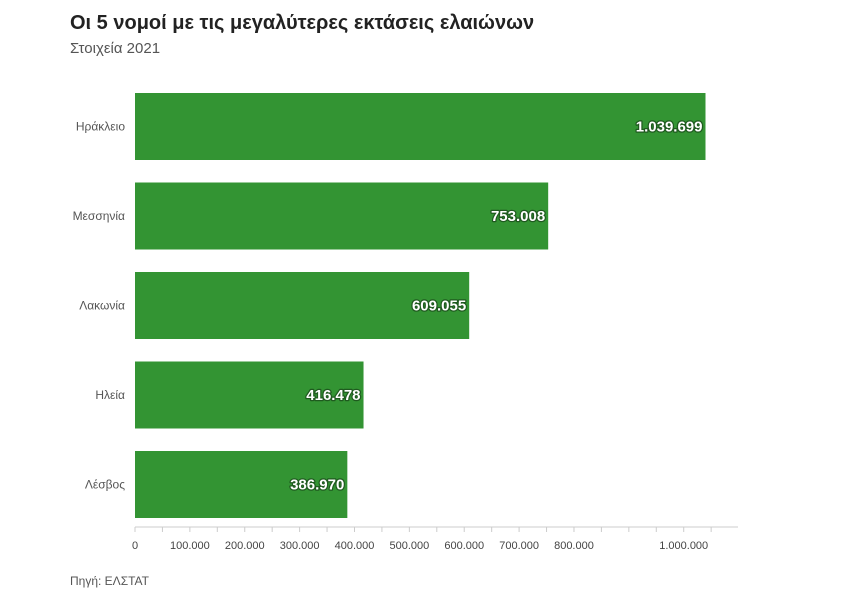 The height and width of the screenshot is (603, 847). I want to click on data-label: 753.008, so click(518, 216).